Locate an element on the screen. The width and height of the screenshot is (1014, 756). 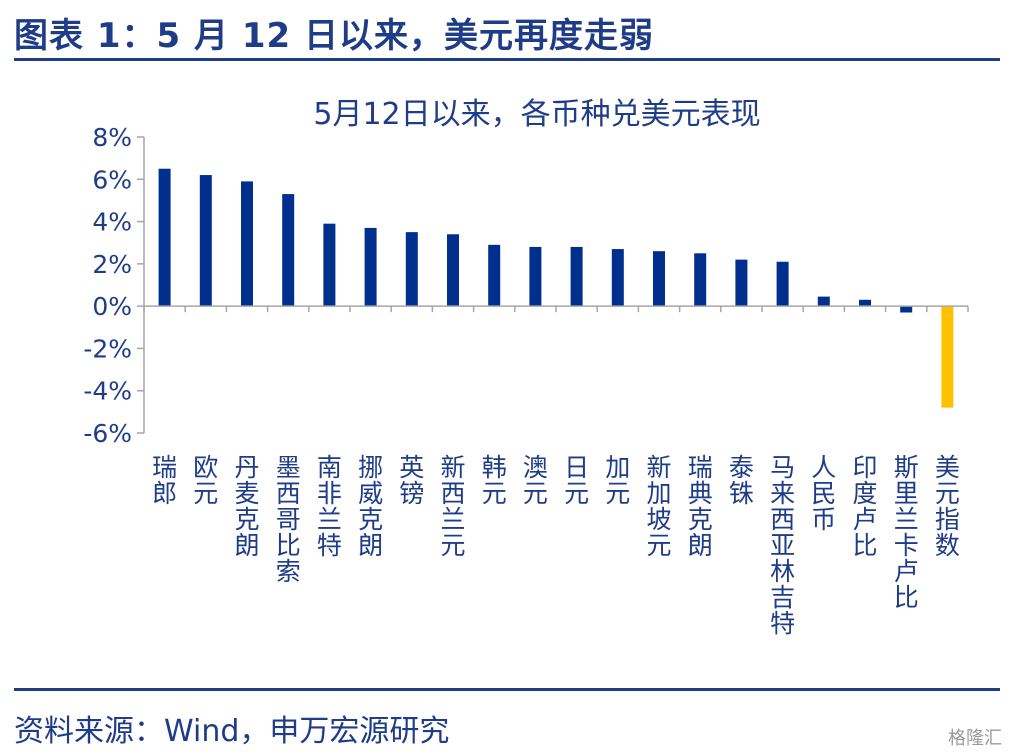
figure-title: 图表 1：5 月 12 日以来，美元再度走弱 is located at coordinates (334, 36).